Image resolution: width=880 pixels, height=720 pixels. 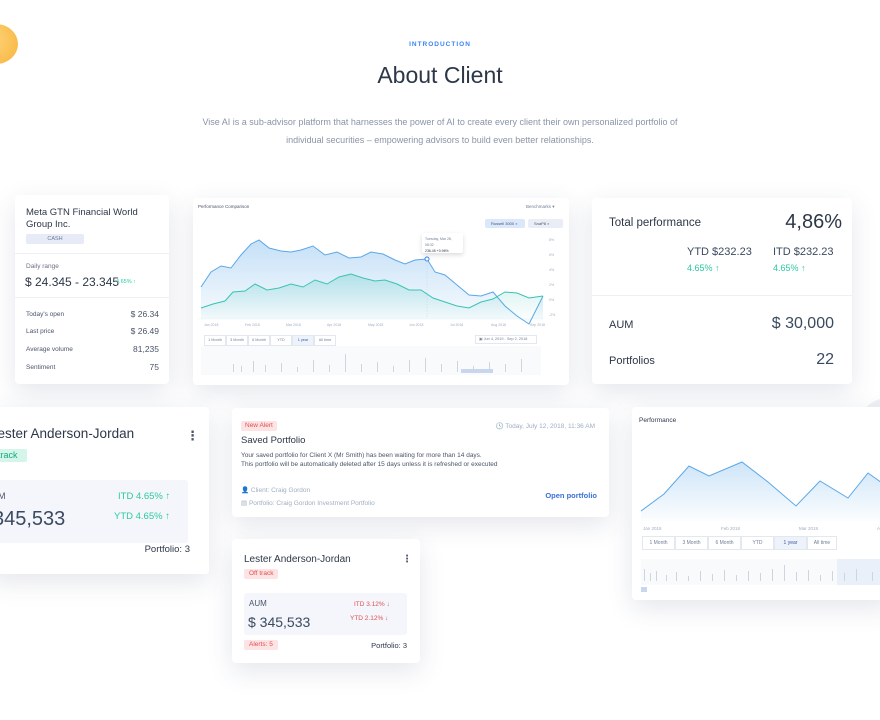 I want to click on chart-title: Performance, so click(x=658, y=420).